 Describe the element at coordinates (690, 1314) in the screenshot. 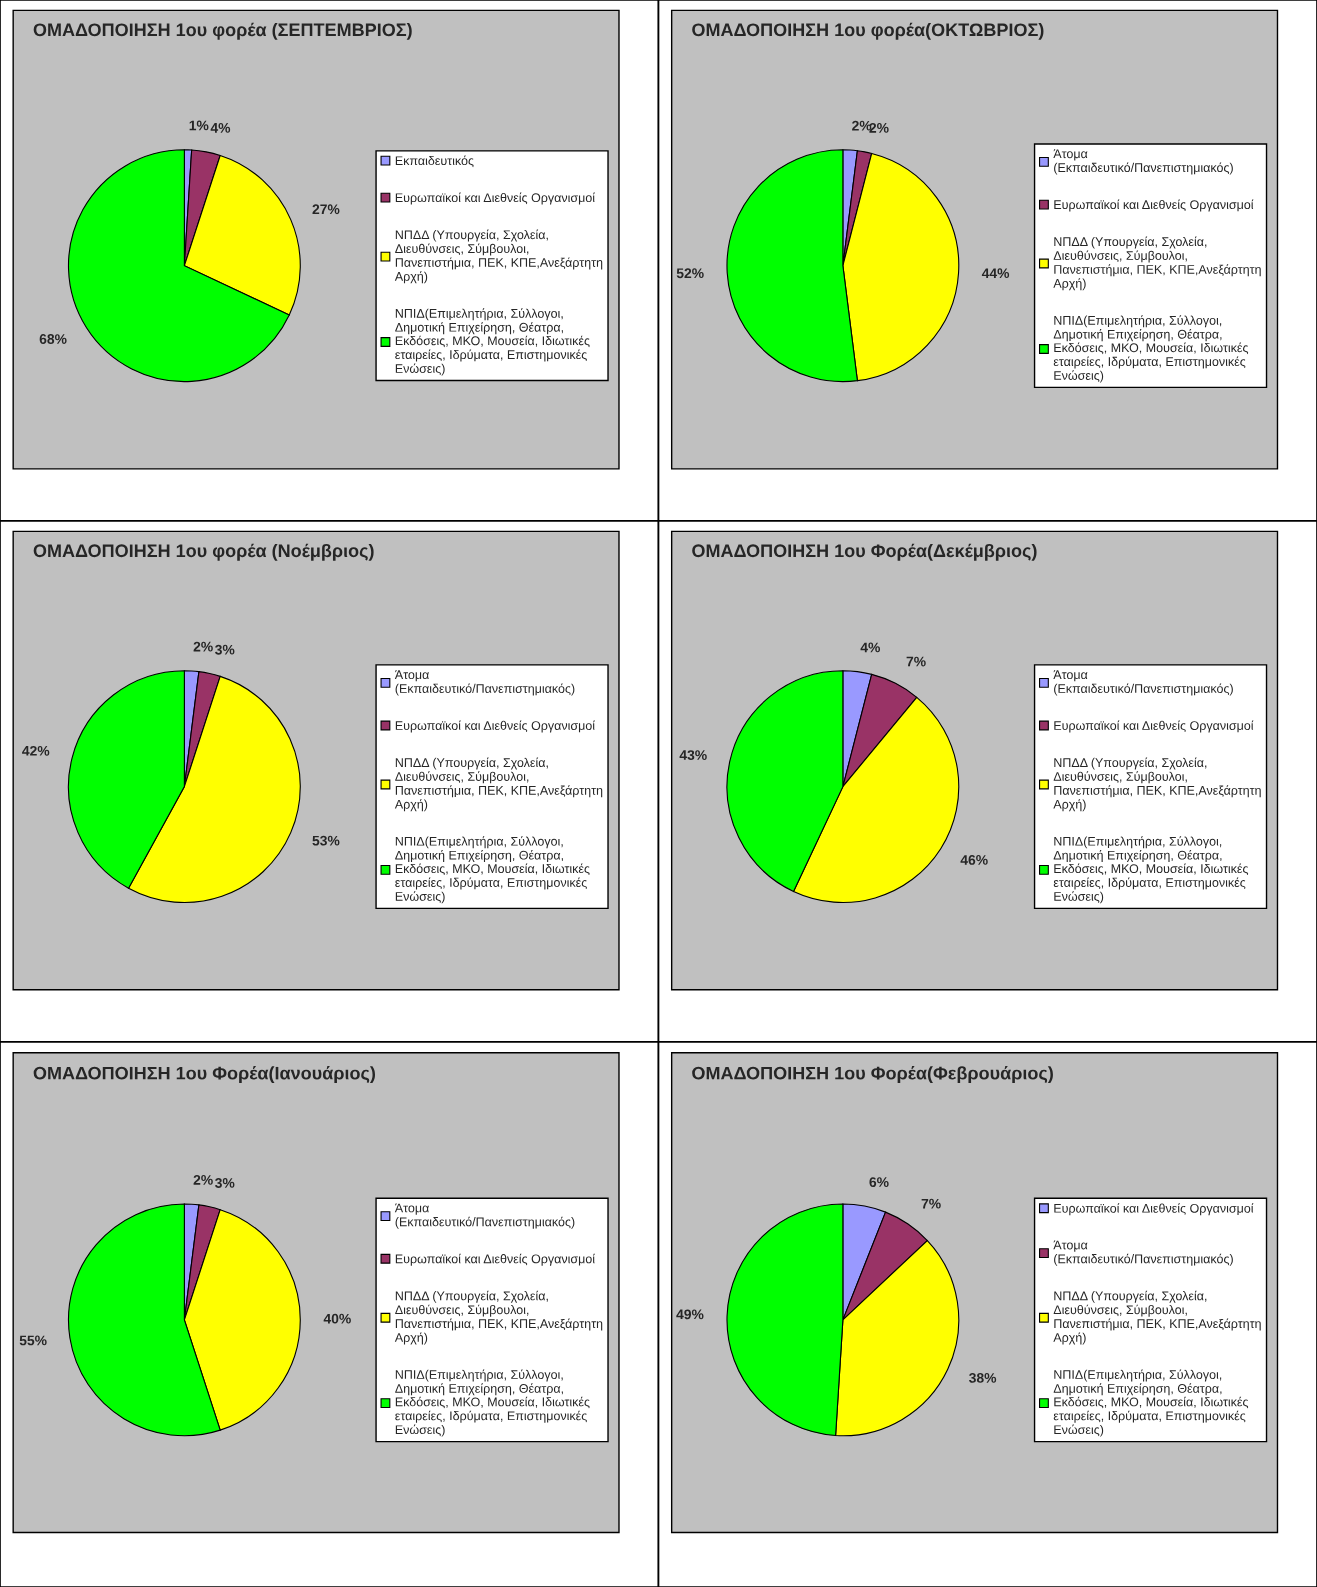

I see `data-label: 49%` at that location.